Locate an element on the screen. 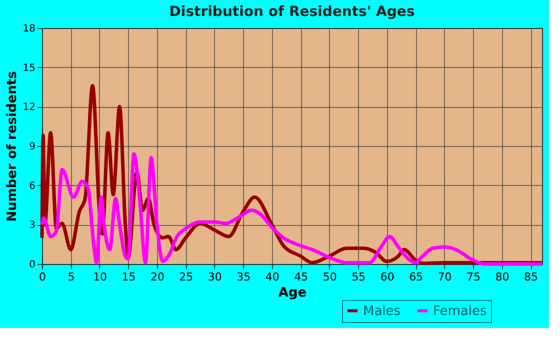  x-tick-label: 5 is located at coordinates (71, 277).